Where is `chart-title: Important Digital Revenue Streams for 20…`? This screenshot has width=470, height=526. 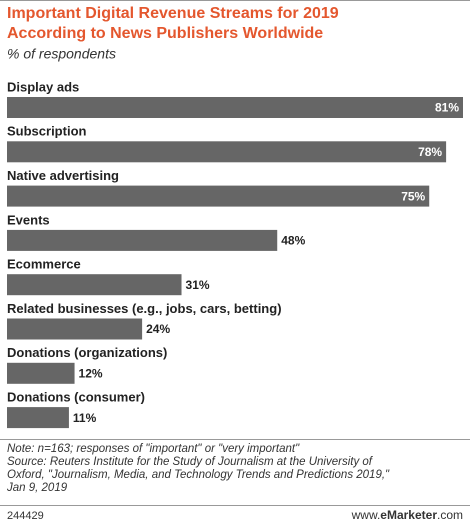
chart-title: Important Digital Revenue Streams for 20… is located at coordinates (173, 13).